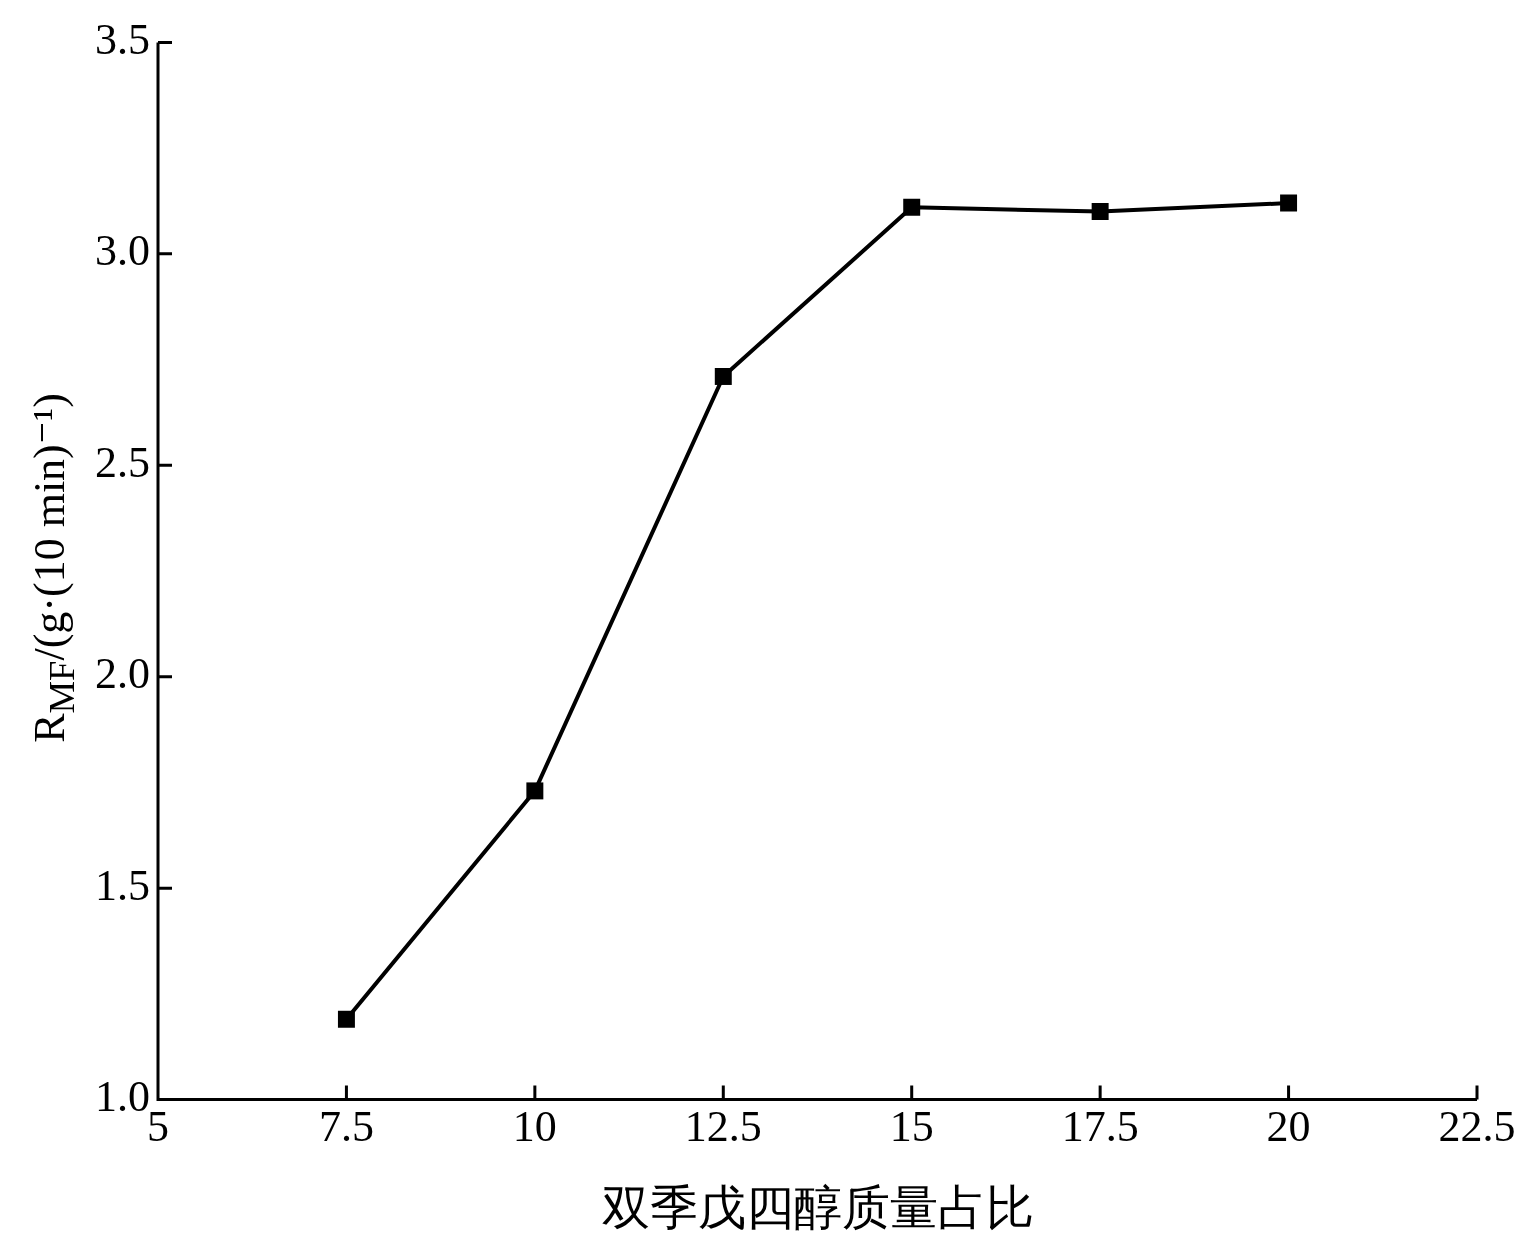  Describe the element at coordinates (122, 674) in the screenshot. I see `y-tick-label: 2.0` at that location.